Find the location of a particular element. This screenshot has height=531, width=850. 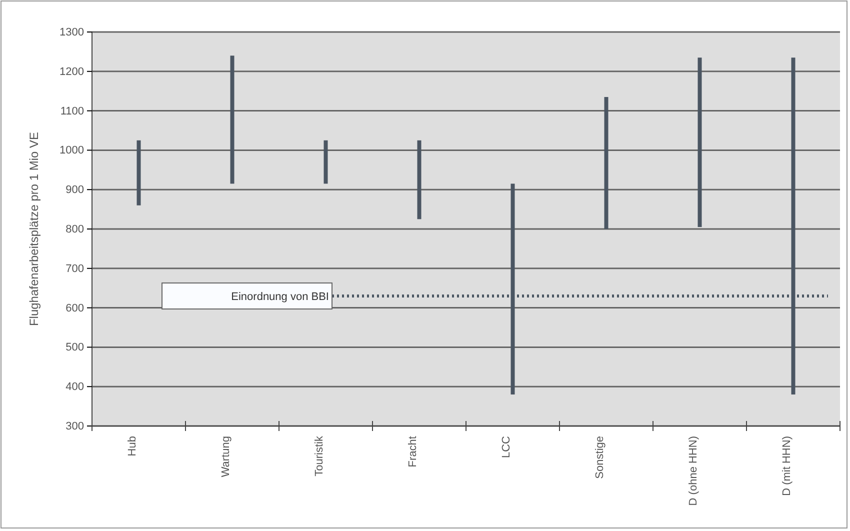

x-tick-label: Hub is located at coordinates (132, 446).